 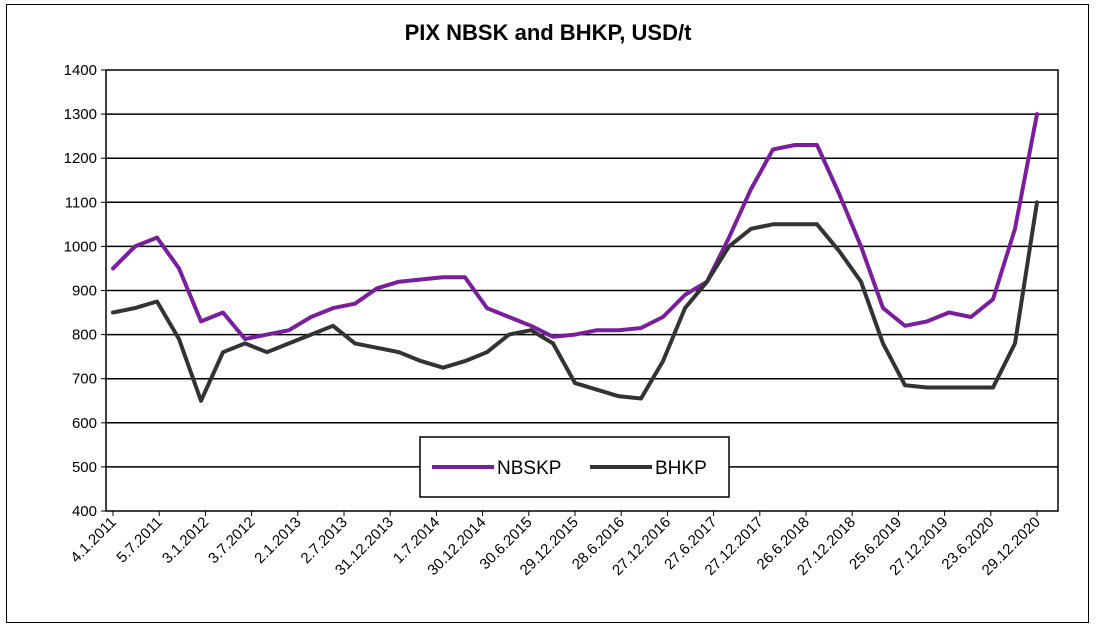 I want to click on chart-title: PIX NBSK and BHKP, USD/t, so click(x=548, y=32).